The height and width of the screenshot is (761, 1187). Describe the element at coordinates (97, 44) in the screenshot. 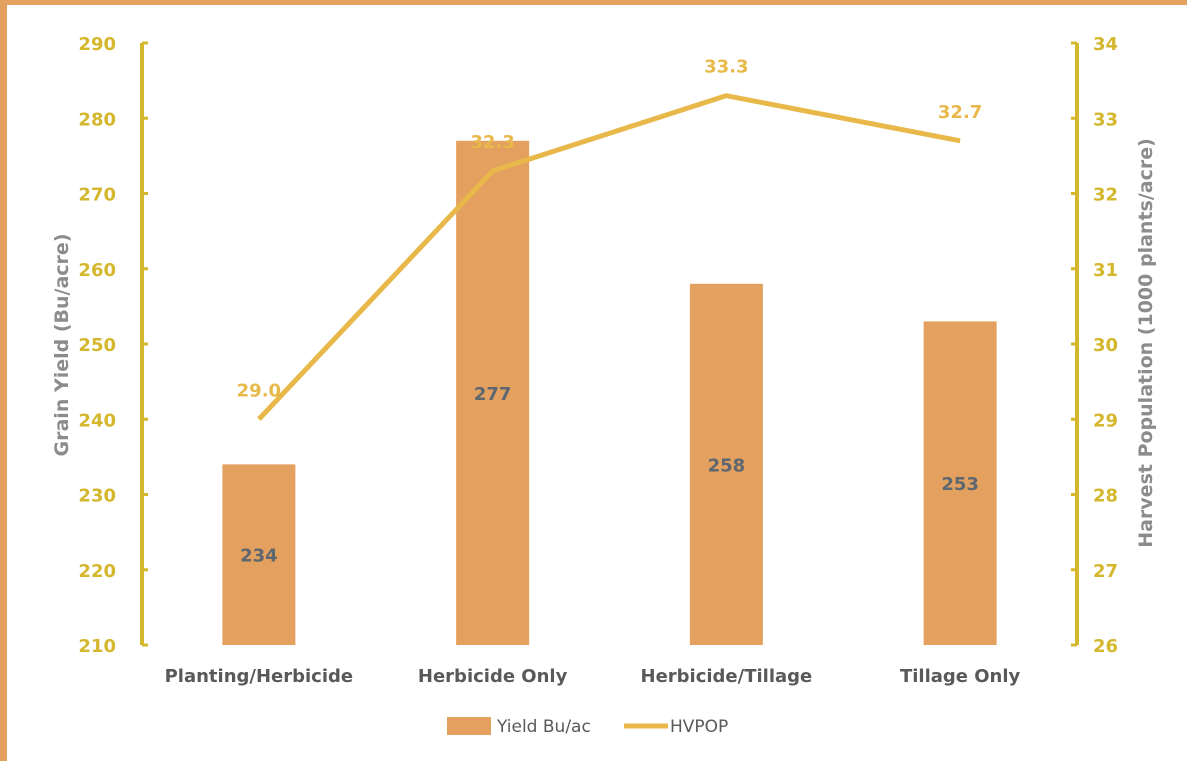

I see `left-tick-label: 290` at that location.